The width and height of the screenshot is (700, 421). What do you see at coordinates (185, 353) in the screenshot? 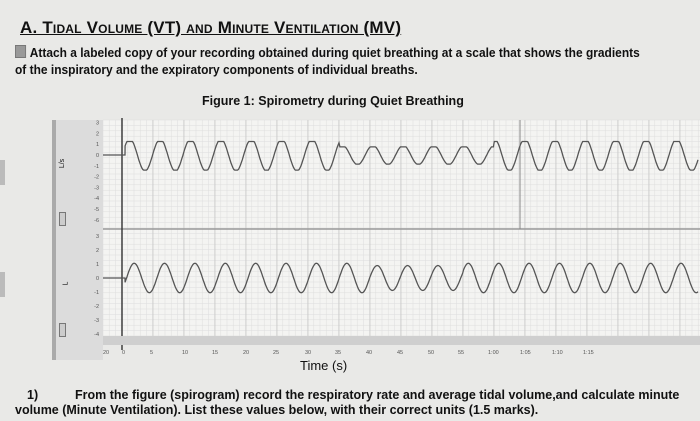
I see `x-tick-label: 10` at bounding box center [185, 353].